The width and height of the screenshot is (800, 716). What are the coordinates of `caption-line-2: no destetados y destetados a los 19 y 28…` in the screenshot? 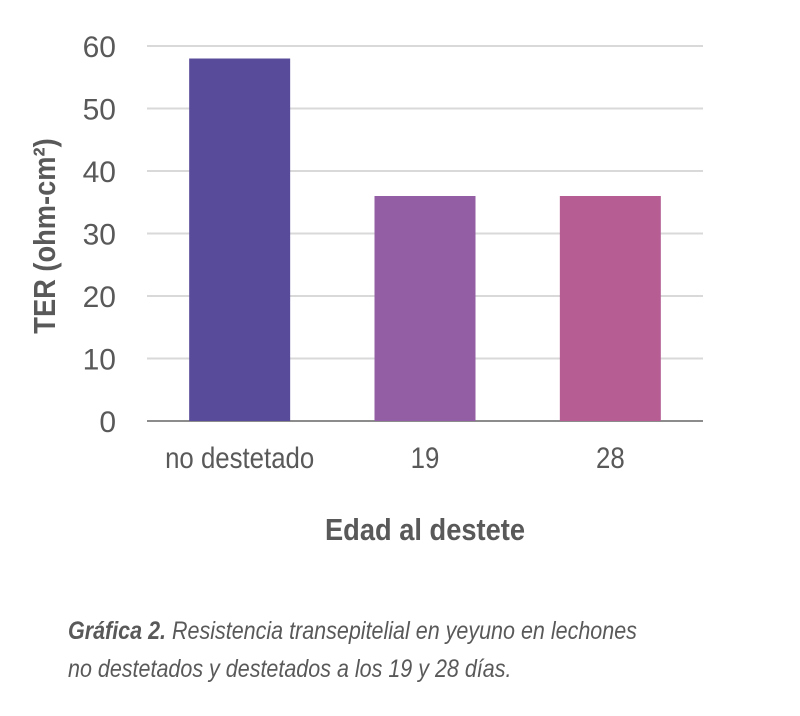 It's located at (290, 669).